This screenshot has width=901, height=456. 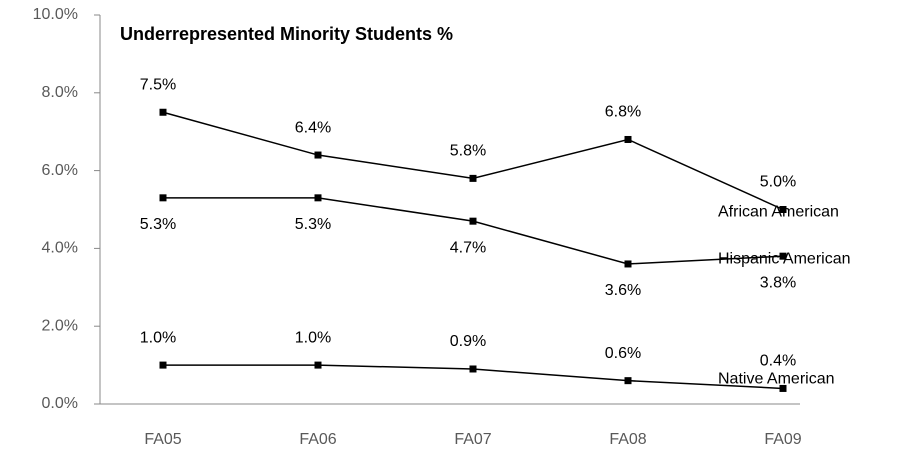 What do you see at coordinates (623, 290) in the screenshot?
I see `data-label: 3.6%` at bounding box center [623, 290].